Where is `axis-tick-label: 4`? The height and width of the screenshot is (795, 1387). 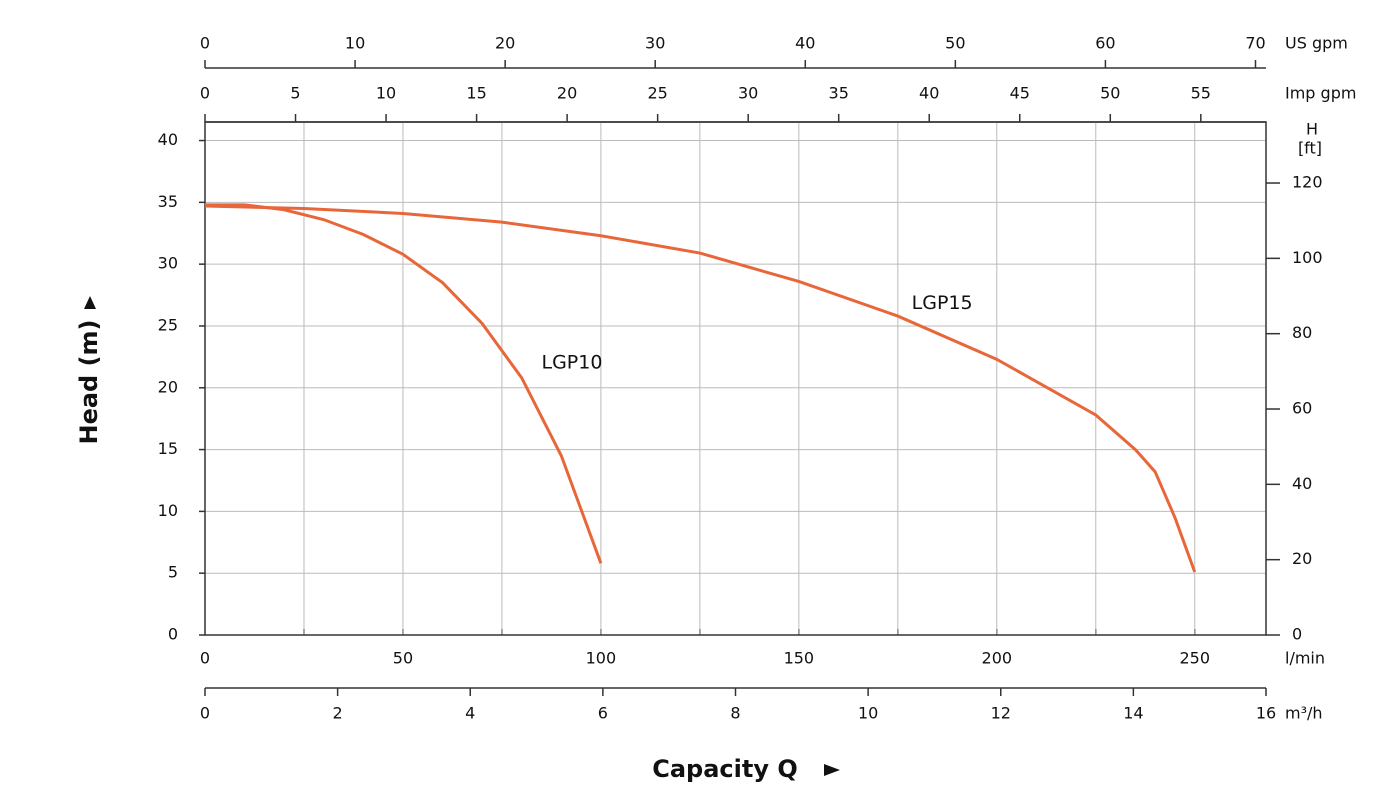 axis-tick-label: 4 is located at coordinates (470, 713).